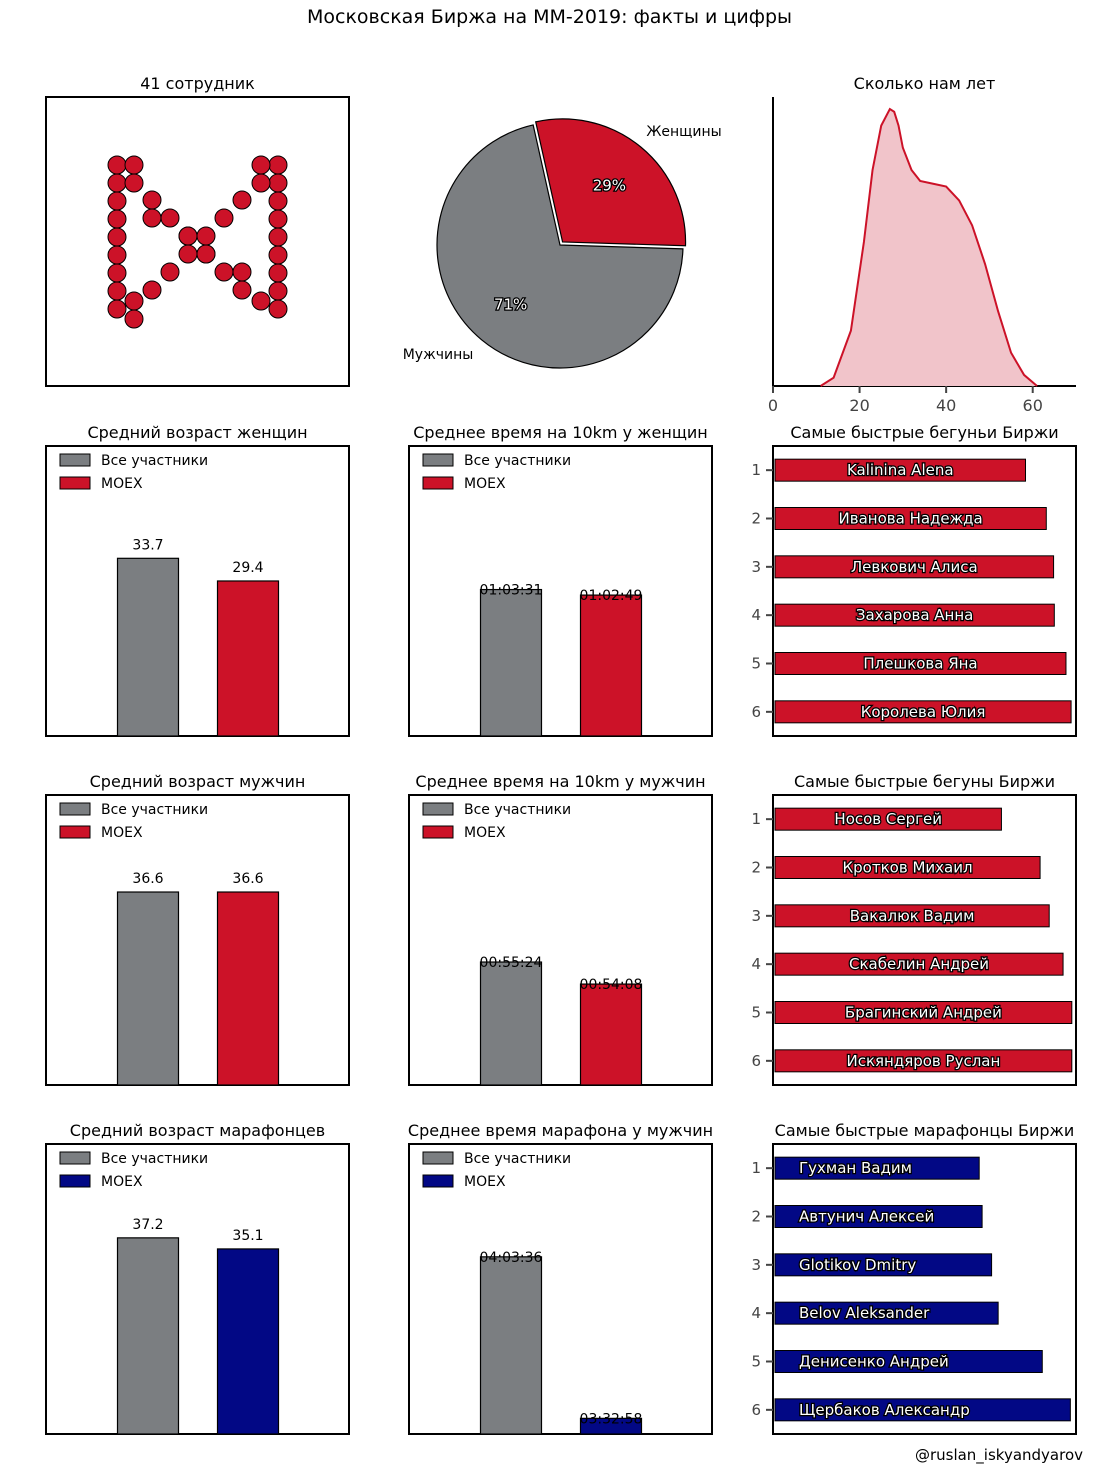  I want to click on pie-slice, so click(560, 246).